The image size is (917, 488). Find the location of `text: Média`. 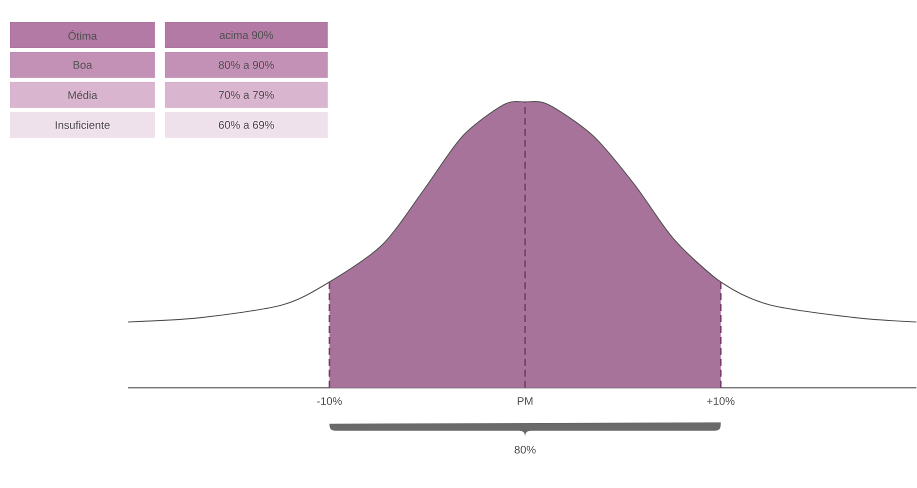

text: Média is located at coordinates (83, 95).